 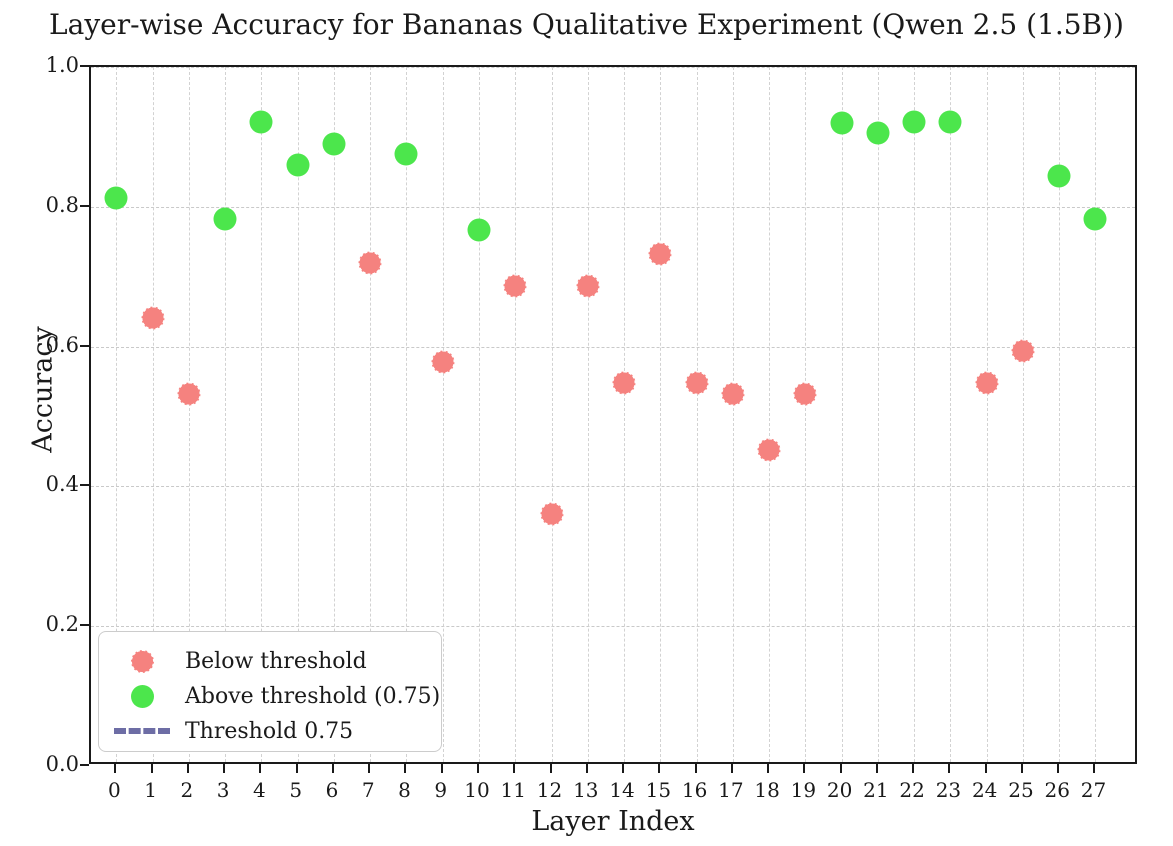 I want to click on x-tick-label: 22, so click(x=912, y=790).